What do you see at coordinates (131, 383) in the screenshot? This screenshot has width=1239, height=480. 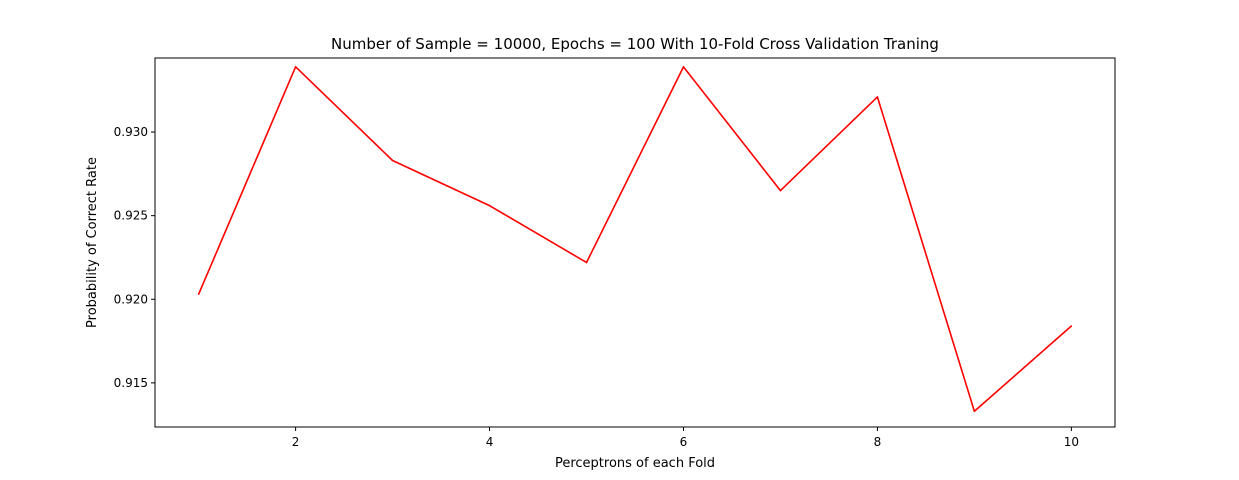 I see `y-tick-label: 0.915` at bounding box center [131, 383].